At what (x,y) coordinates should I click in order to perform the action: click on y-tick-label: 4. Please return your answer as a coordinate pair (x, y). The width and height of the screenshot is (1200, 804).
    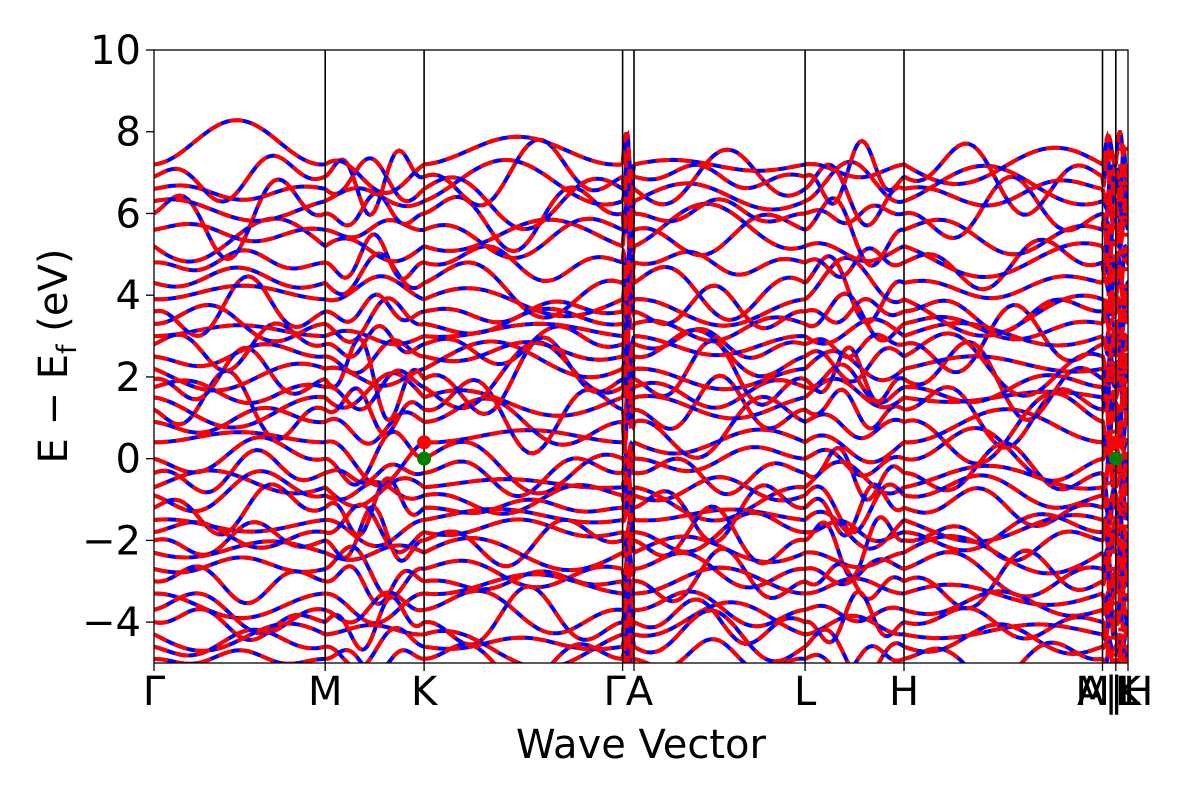
    Looking at the image, I should click on (128, 296).